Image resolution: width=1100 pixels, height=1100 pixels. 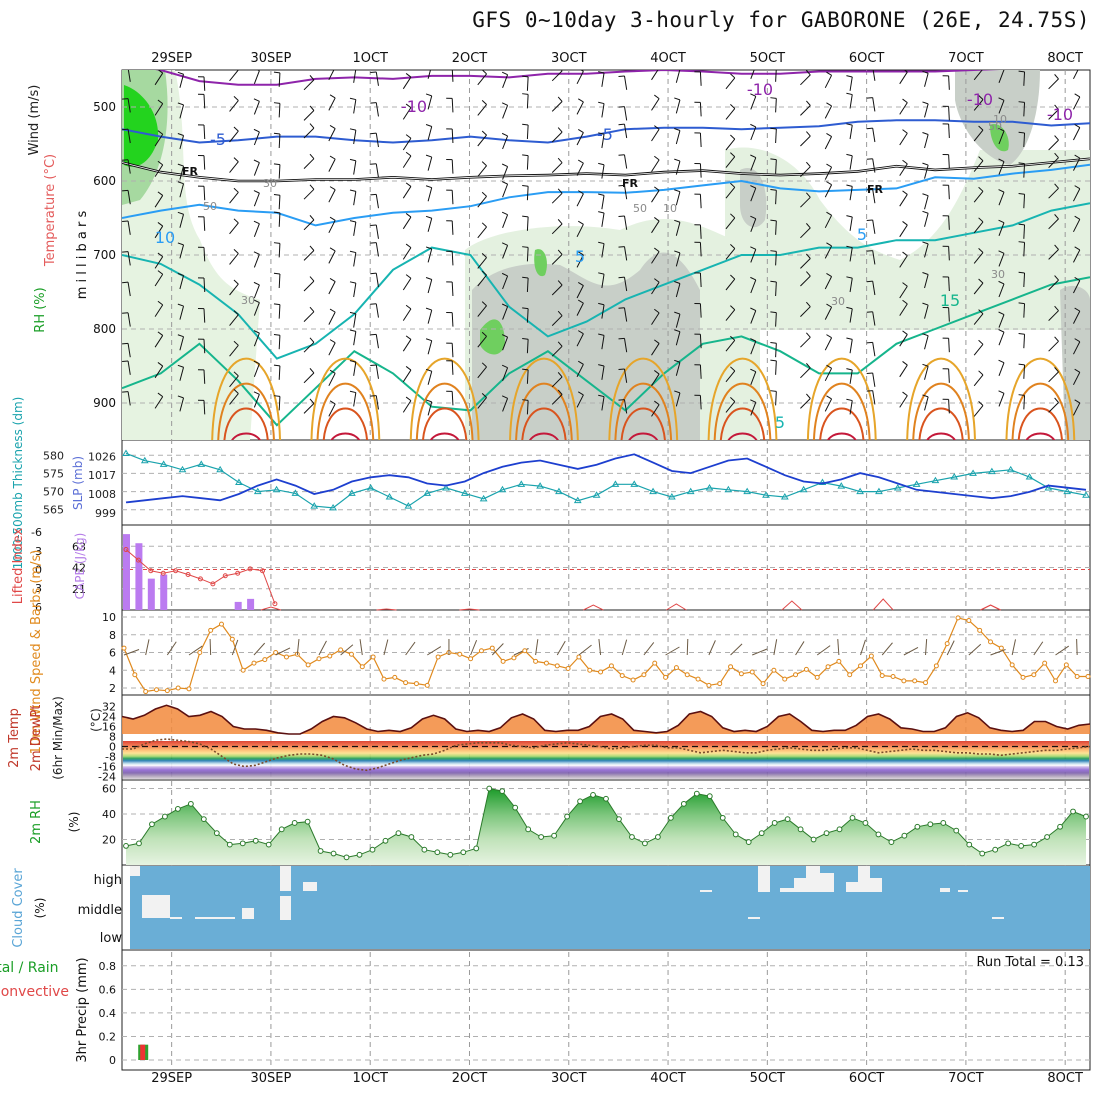 I want to click on temp-contour-label: 5, so click(x=862, y=234).